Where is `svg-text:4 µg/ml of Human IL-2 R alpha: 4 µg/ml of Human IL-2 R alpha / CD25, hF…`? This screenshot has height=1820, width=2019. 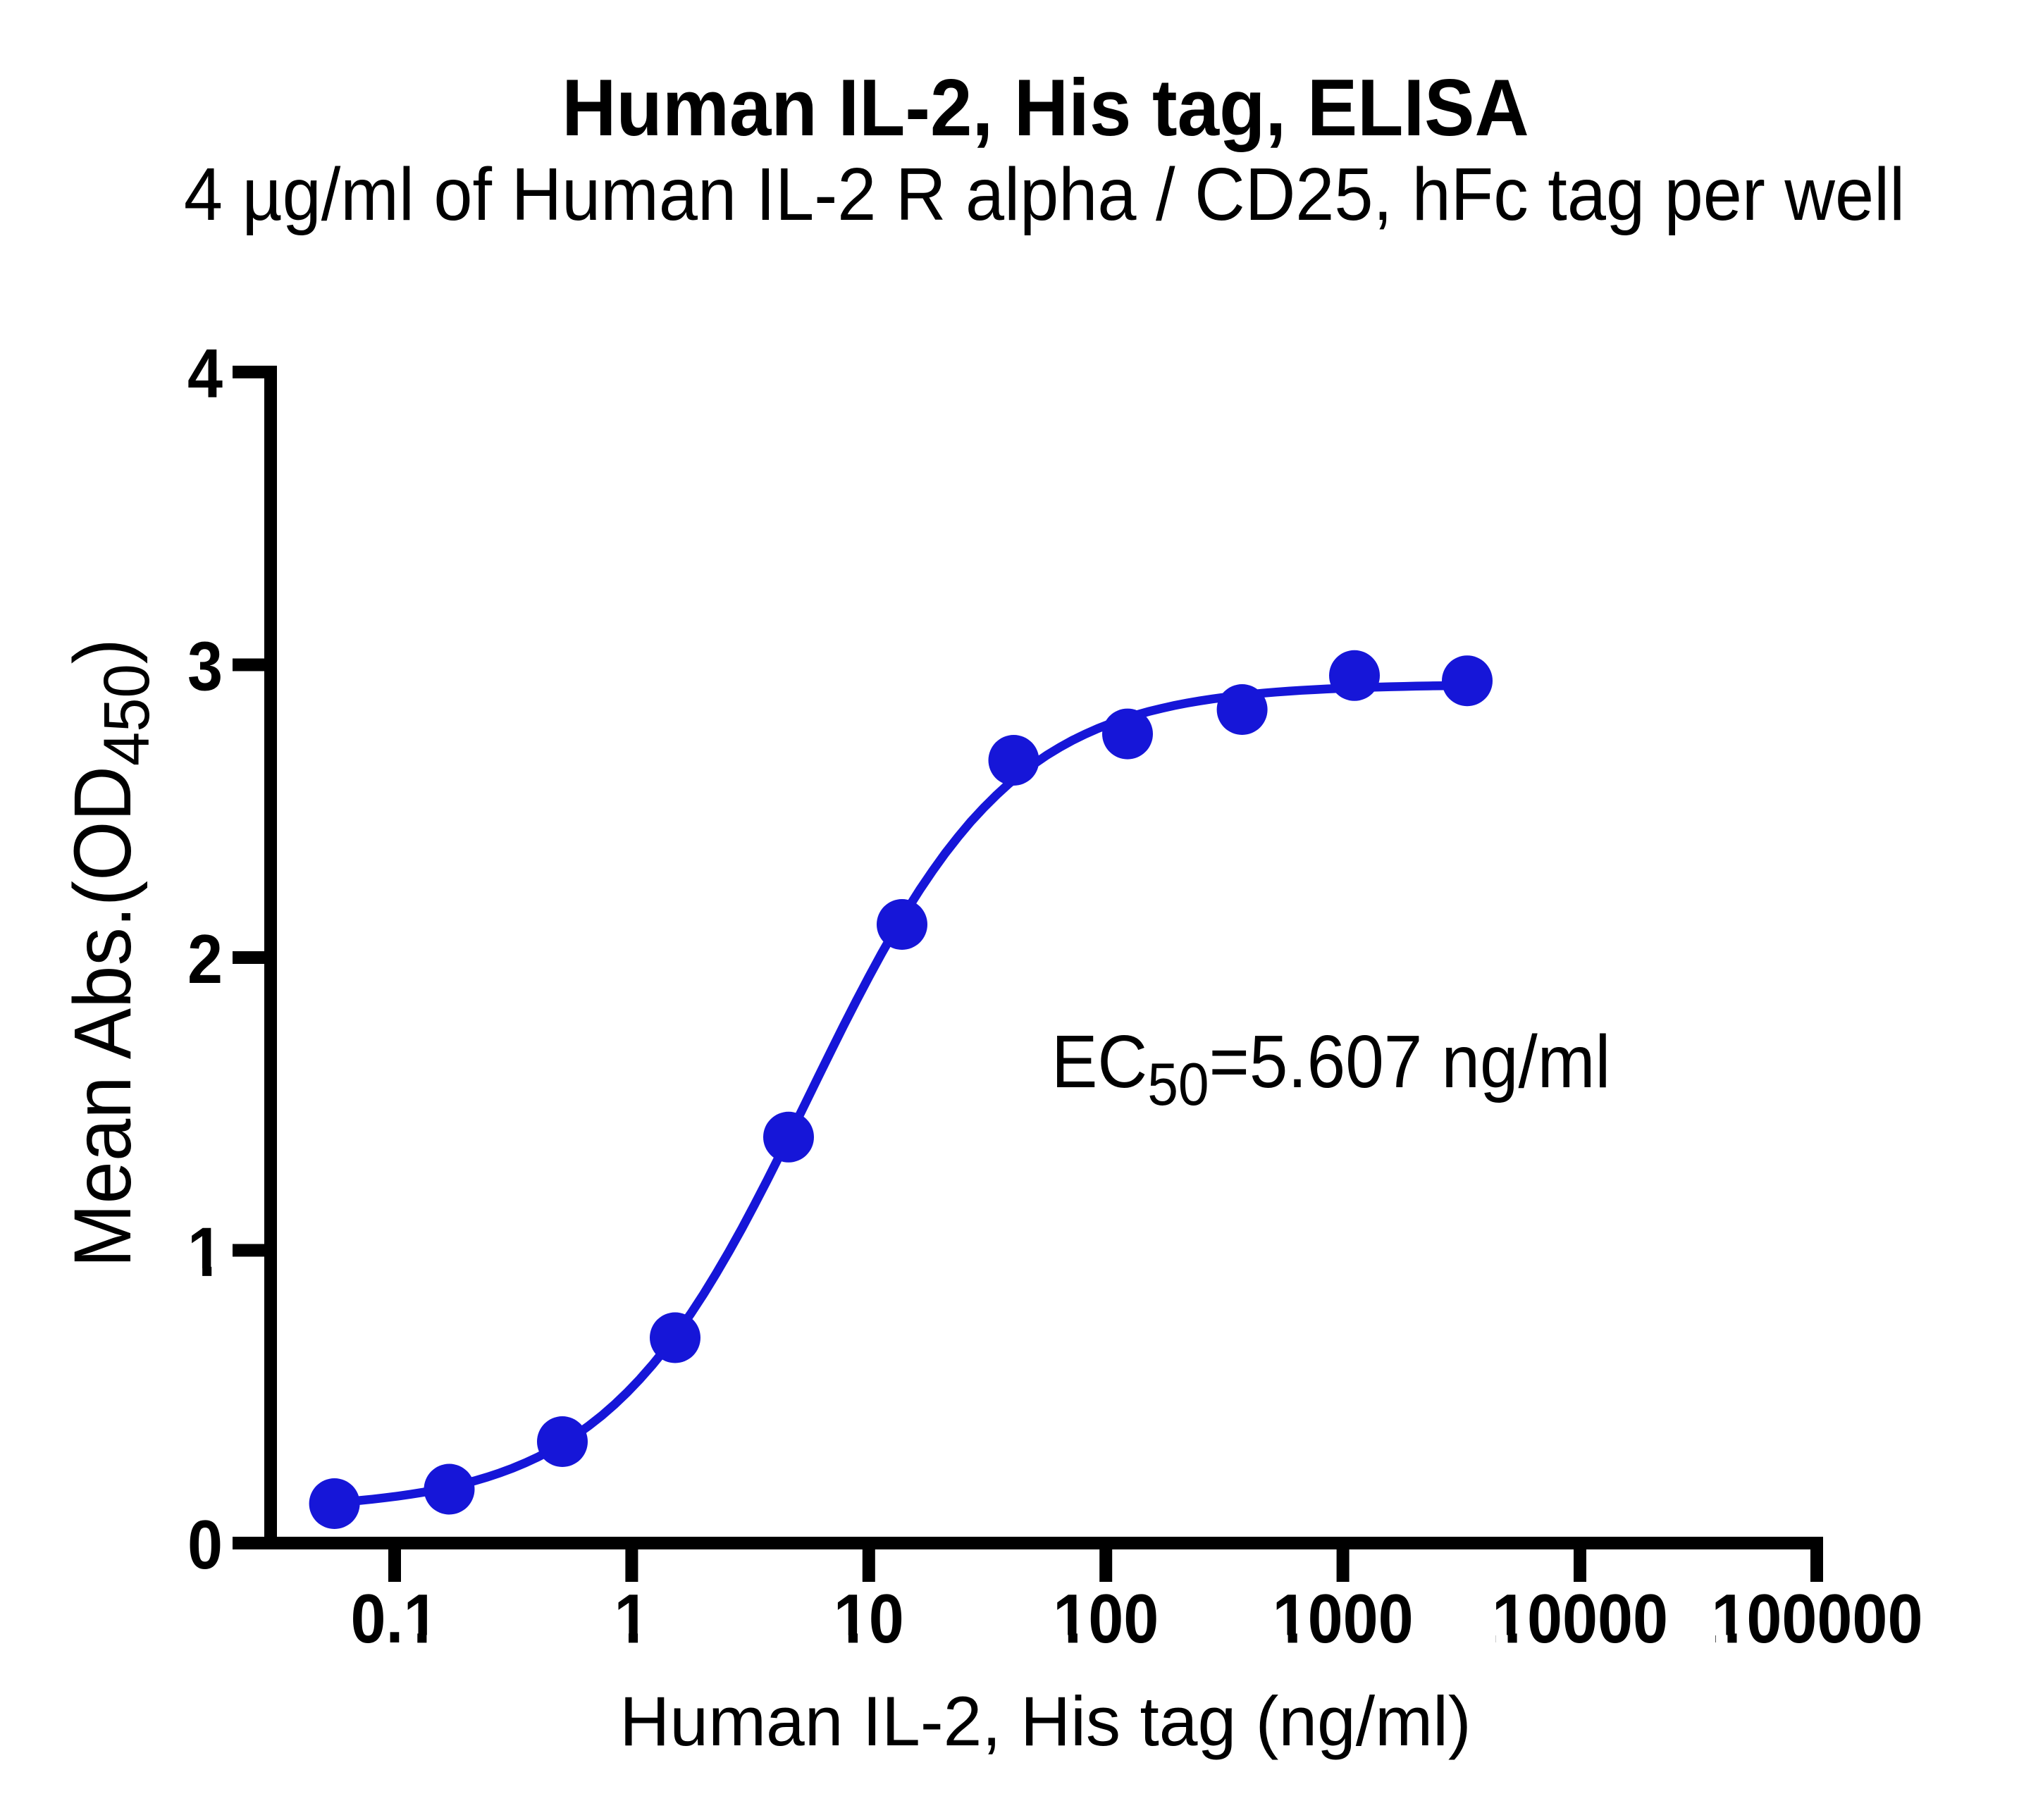
svg-text:4 µg/ml of Human IL-2 R alpha: 4 µg/ml of Human IL-2 R alpha / CD25, hF… is located at coordinates (1044, 194).